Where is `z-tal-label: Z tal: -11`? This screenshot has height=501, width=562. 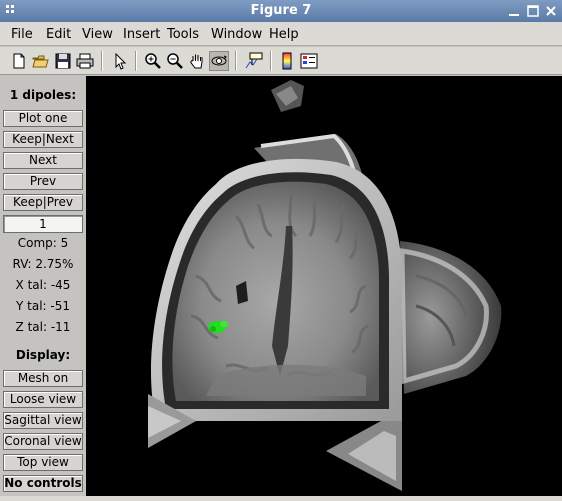
z-tal-label: Z tal: -11 is located at coordinates (43, 327).